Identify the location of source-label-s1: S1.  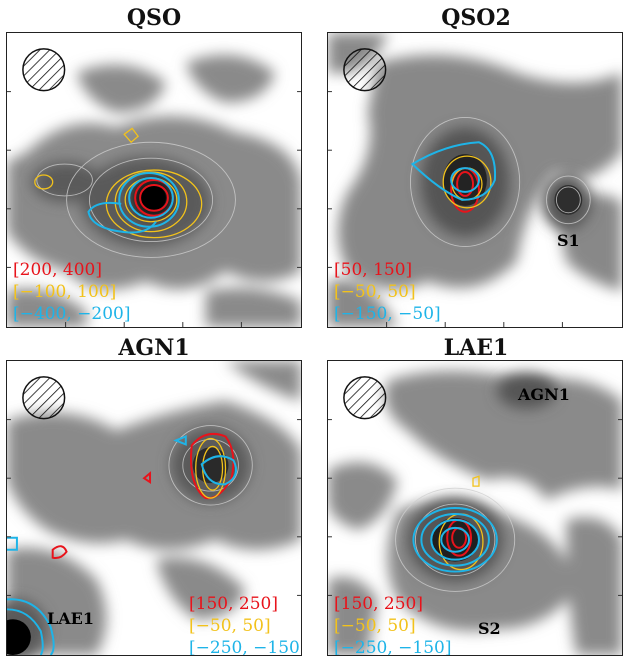
(568, 240).